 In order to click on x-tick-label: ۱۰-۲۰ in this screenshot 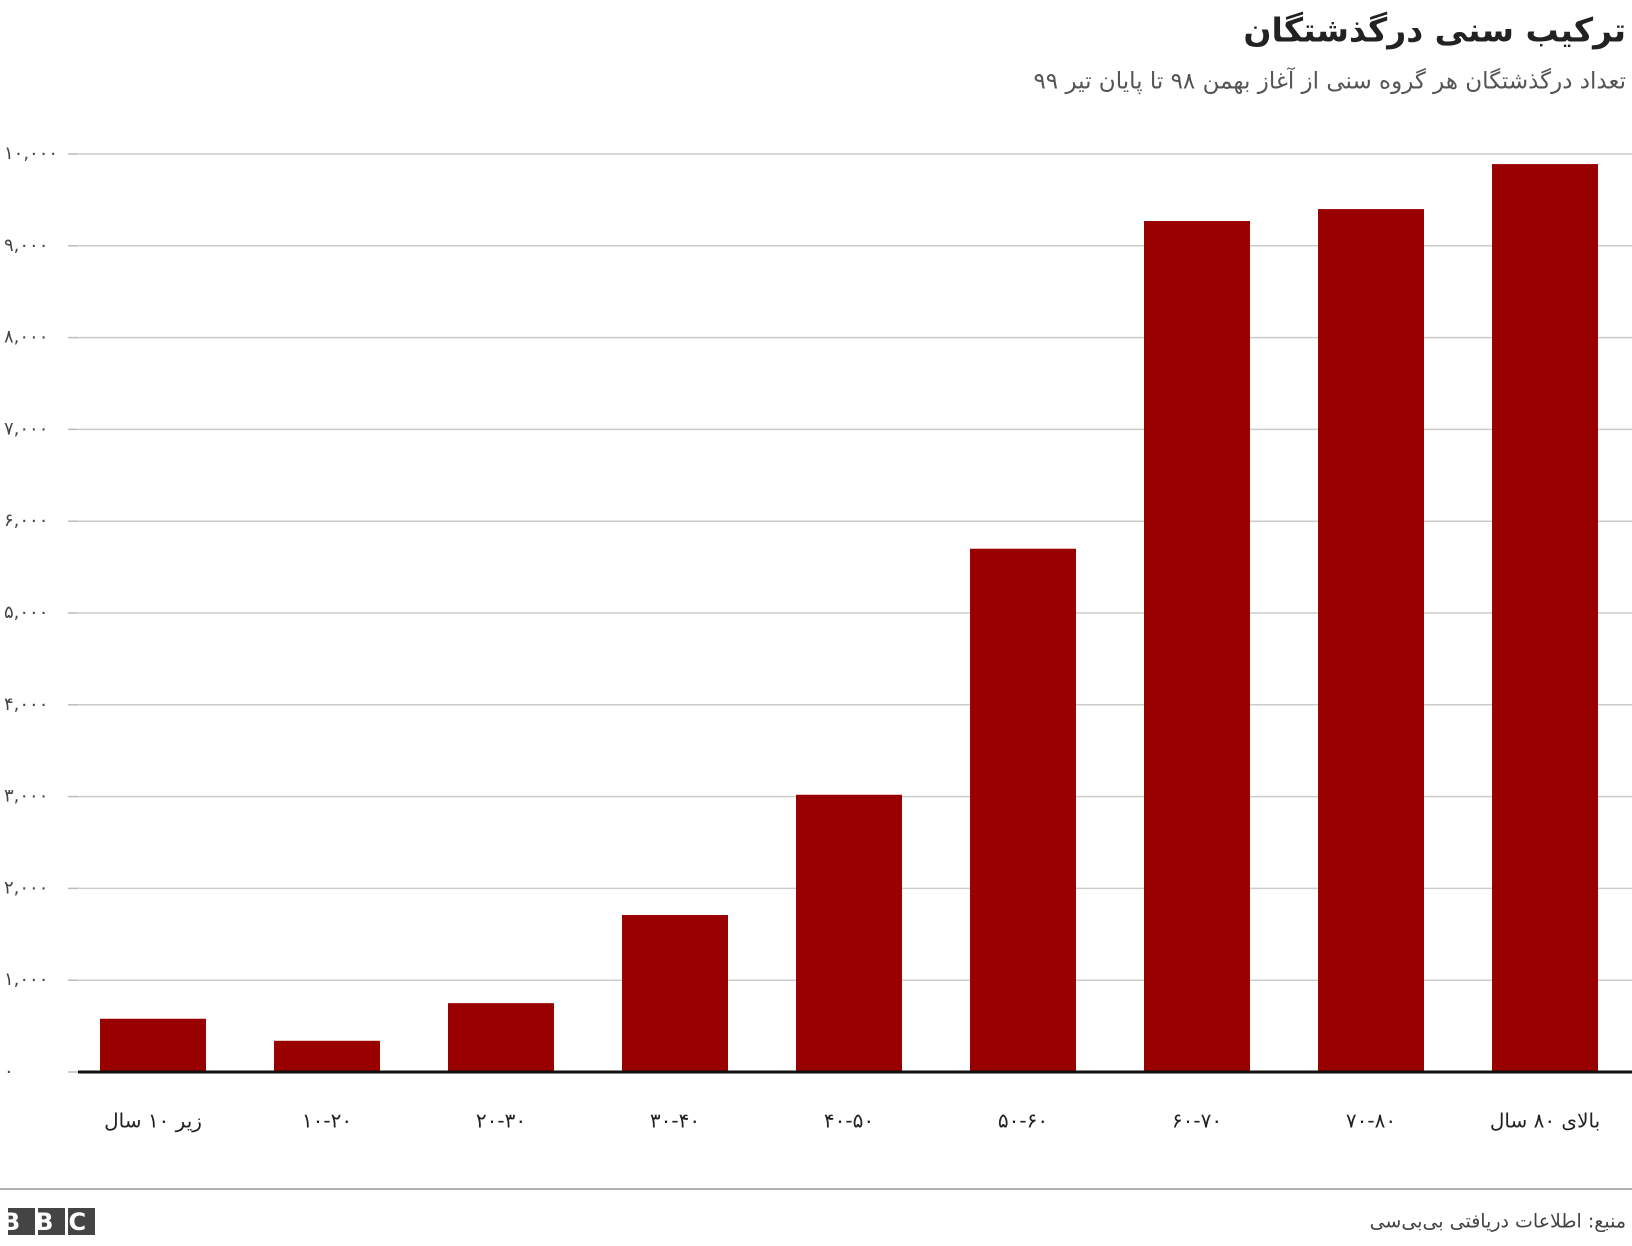, I will do `click(327, 1121)`.